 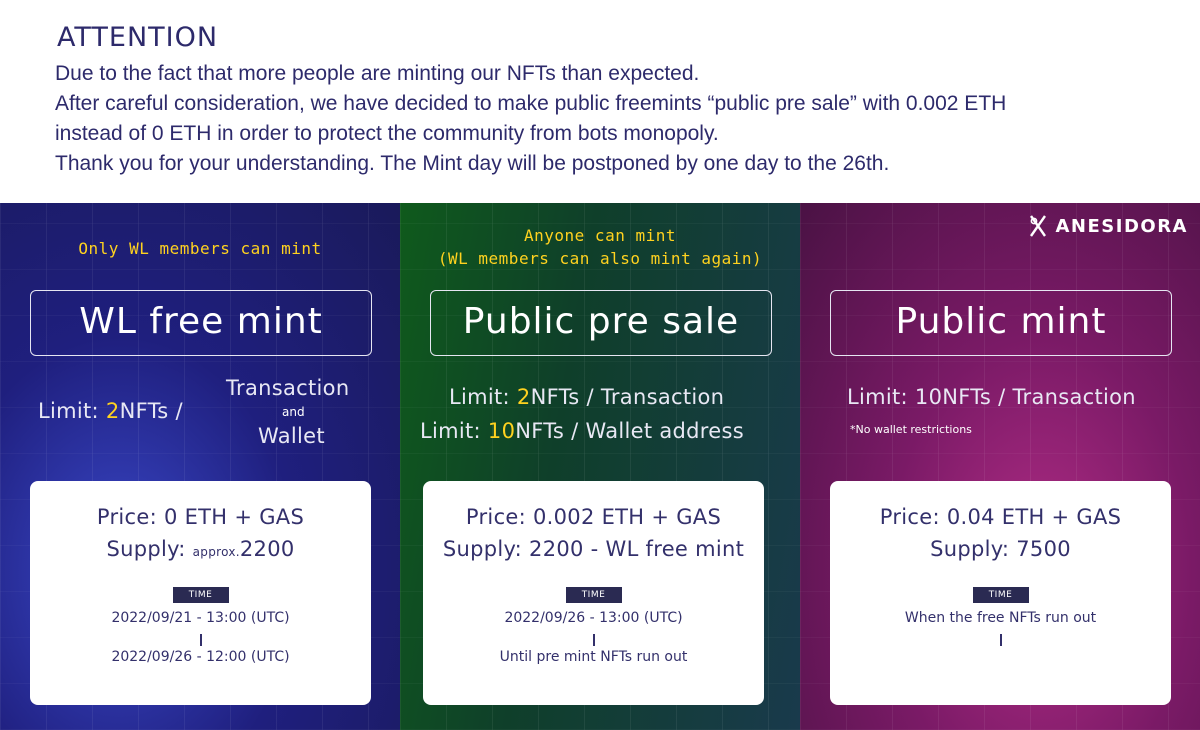 I want to click on time-start: When the free NFTs run out, so click(x=1000, y=618).